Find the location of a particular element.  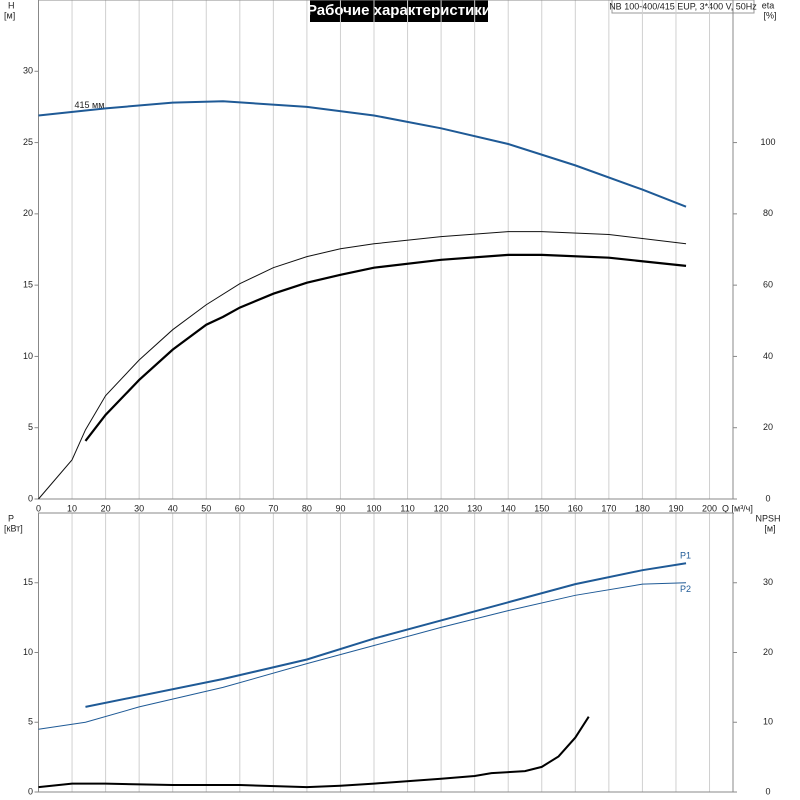

model-box is located at coordinates (683, 7).